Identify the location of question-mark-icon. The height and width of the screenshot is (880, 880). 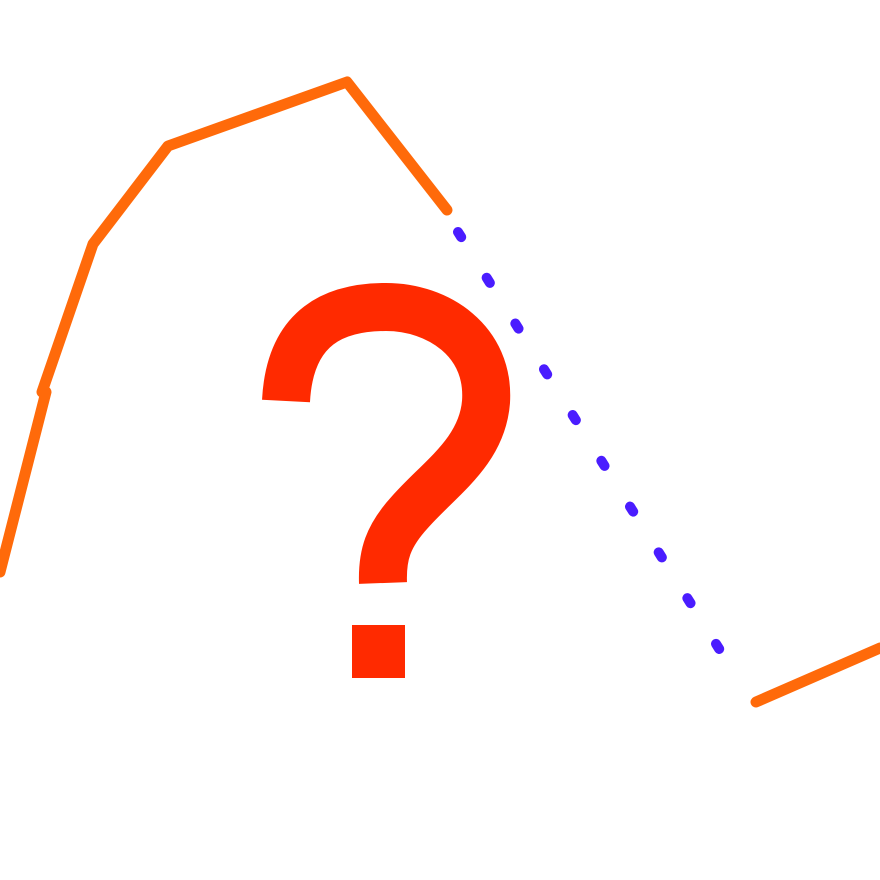
(386, 480).